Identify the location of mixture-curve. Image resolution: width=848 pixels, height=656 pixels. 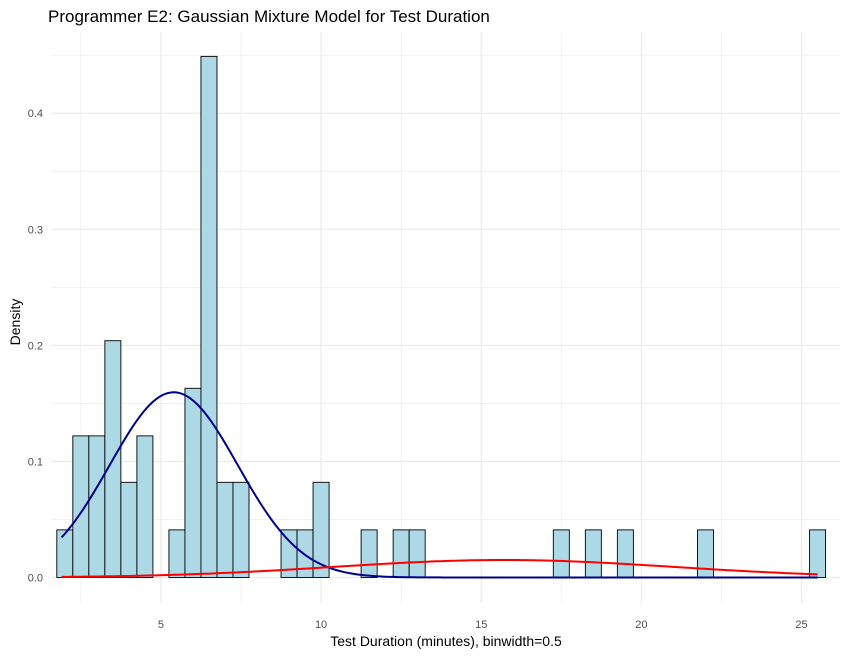
(439, 568).